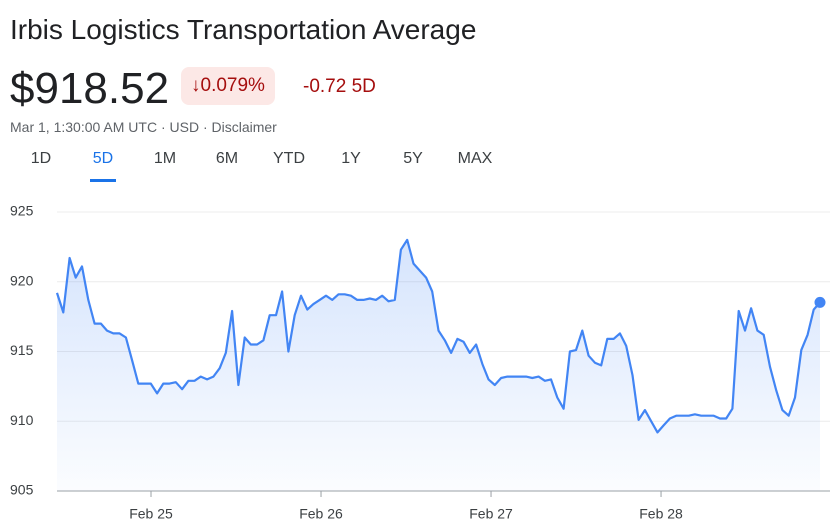  What do you see at coordinates (22, 490) in the screenshot?
I see `y-tick-label: 905` at bounding box center [22, 490].